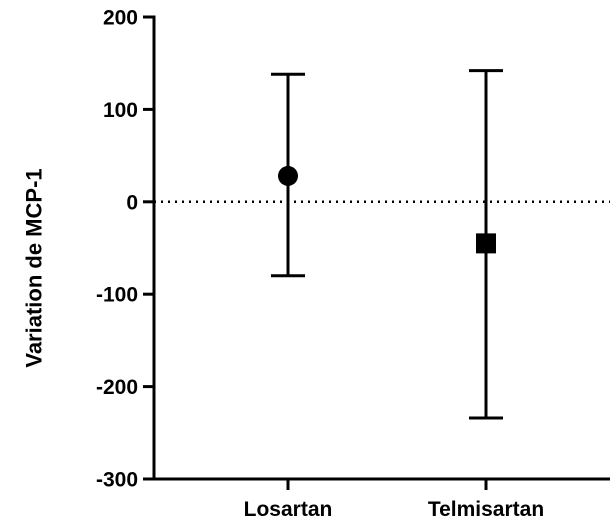 The height and width of the screenshot is (526, 610). Describe the element at coordinates (120, 18) in the screenshot. I see `y-tick-label: 200` at that location.